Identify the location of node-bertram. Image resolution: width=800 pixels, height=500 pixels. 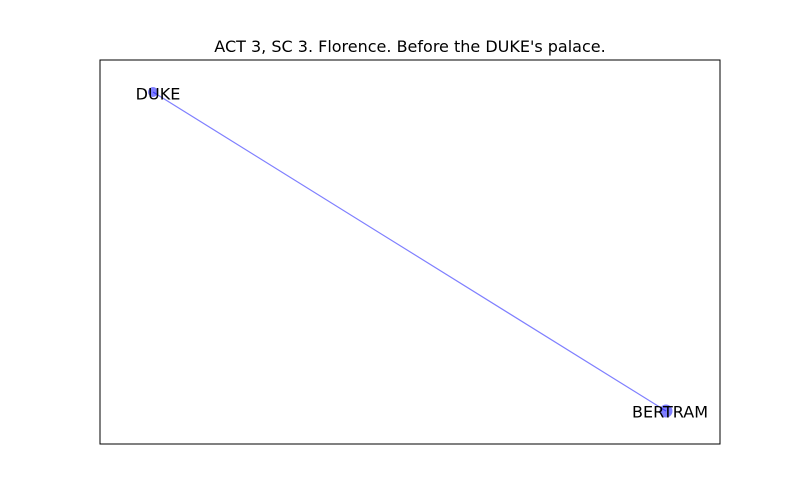
(666, 411).